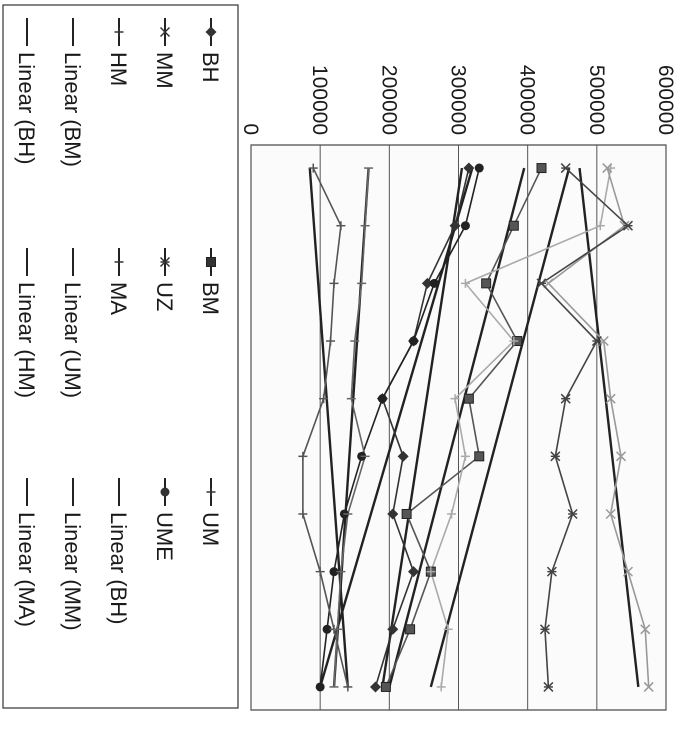  What do you see at coordinates (164, 536) in the screenshot?
I see `legend-label: UME` at bounding box center [164, 536].